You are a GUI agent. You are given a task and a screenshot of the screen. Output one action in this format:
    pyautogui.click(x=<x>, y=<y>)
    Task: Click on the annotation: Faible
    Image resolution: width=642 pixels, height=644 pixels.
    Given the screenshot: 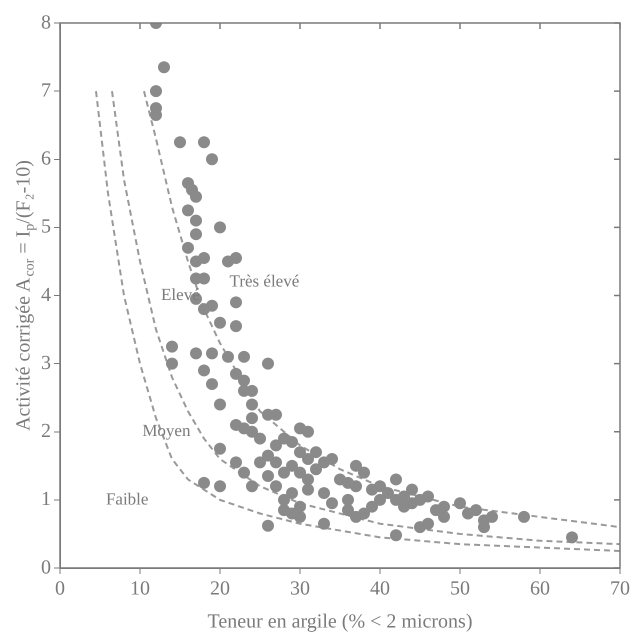 What is the action you would take?
    pyautogui.click(x=127, y=498)
    